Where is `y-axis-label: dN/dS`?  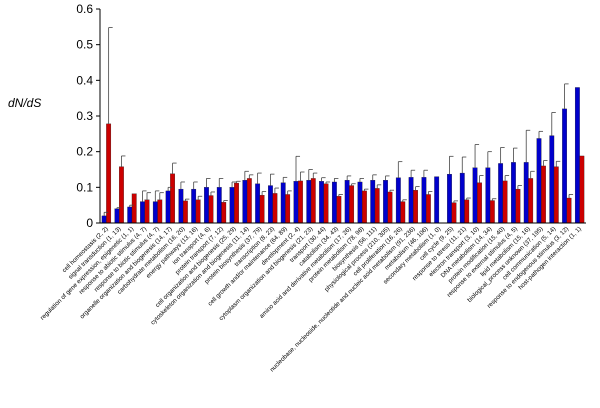
y-axis-label: dN/dS is located at coordinates (24, 103).